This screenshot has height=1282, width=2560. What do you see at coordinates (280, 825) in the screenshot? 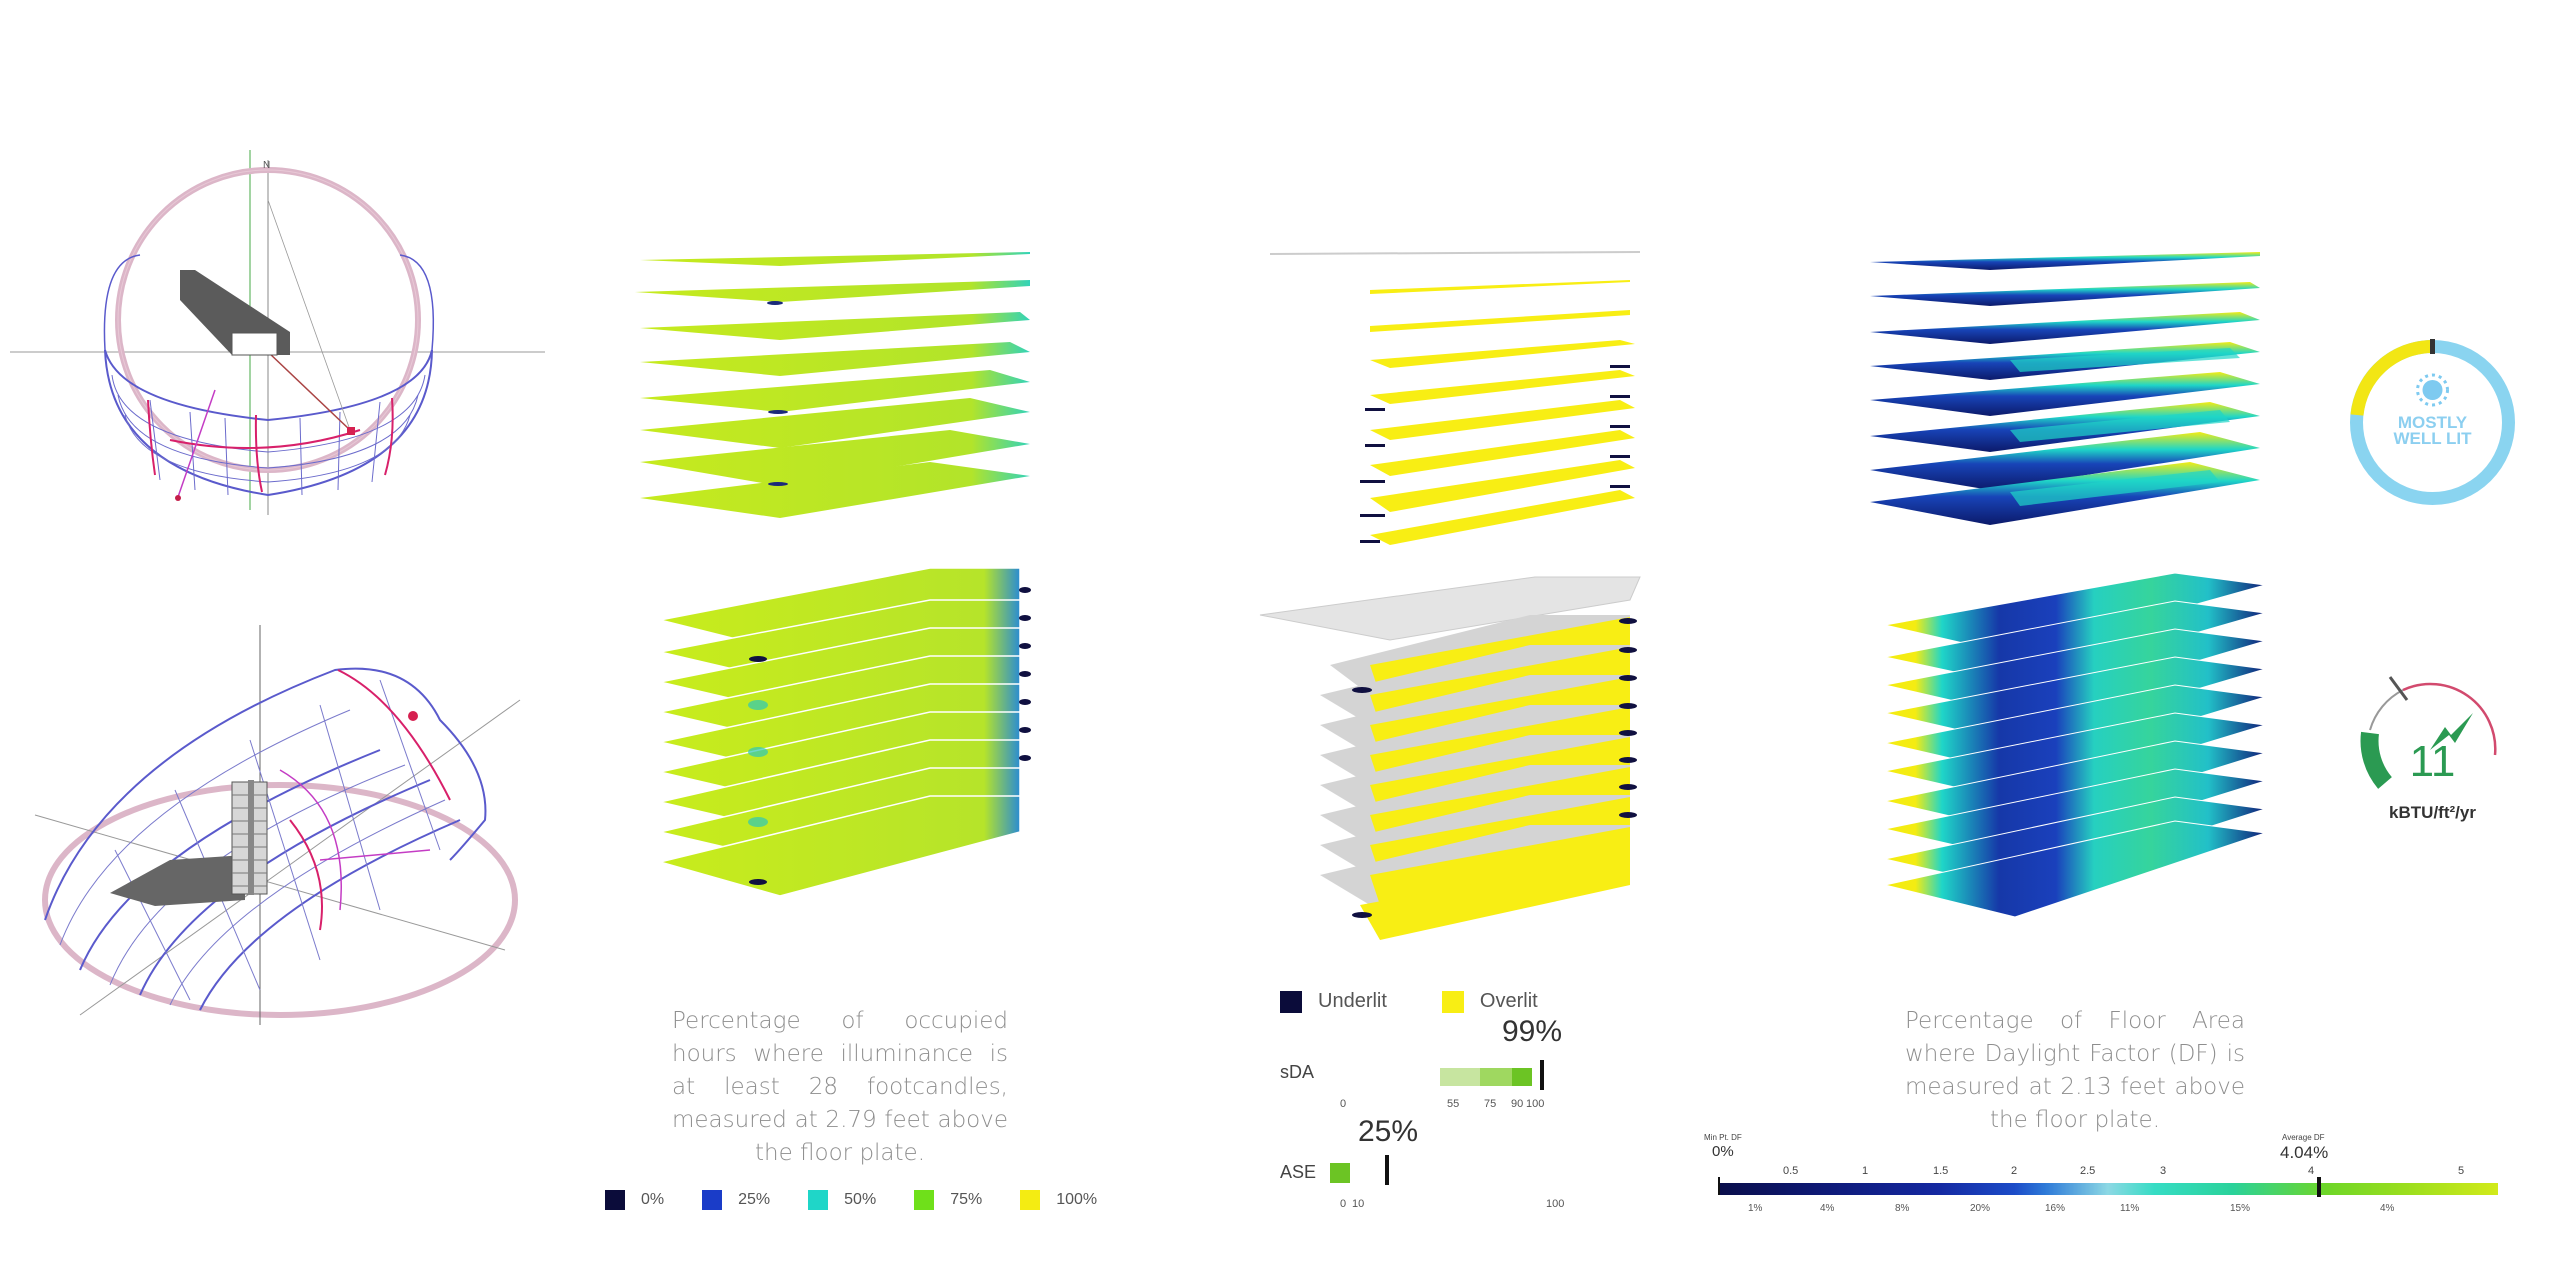
I see `sun-path-iso-view` at bounding box center [280, 825].